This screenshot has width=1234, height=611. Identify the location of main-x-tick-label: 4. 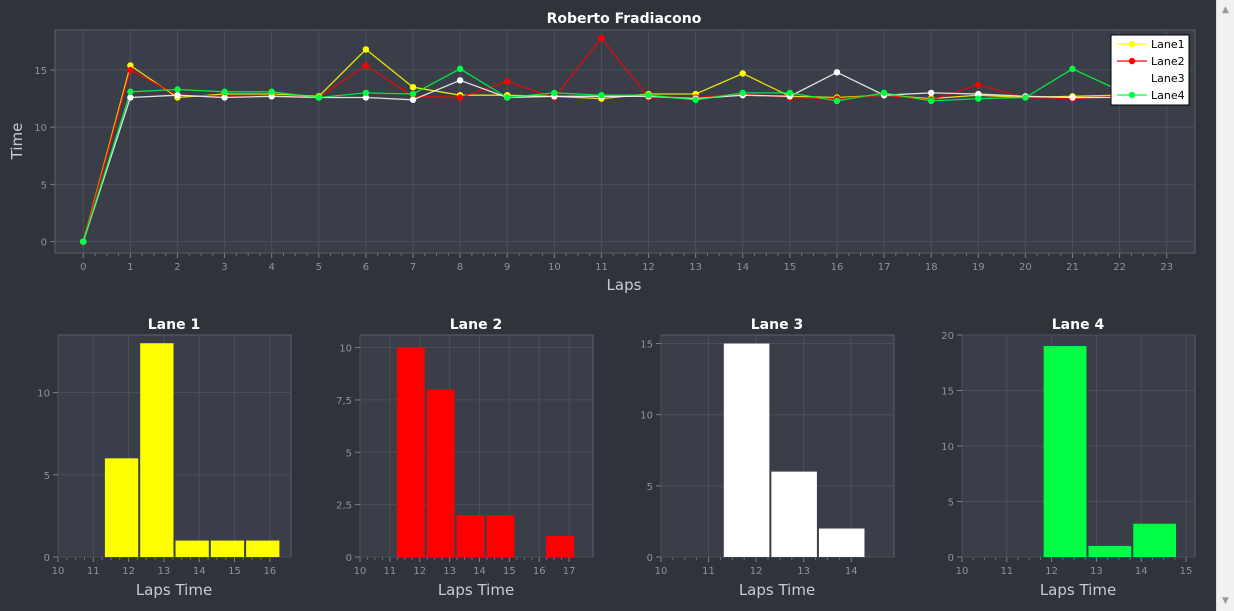
(272, 267).